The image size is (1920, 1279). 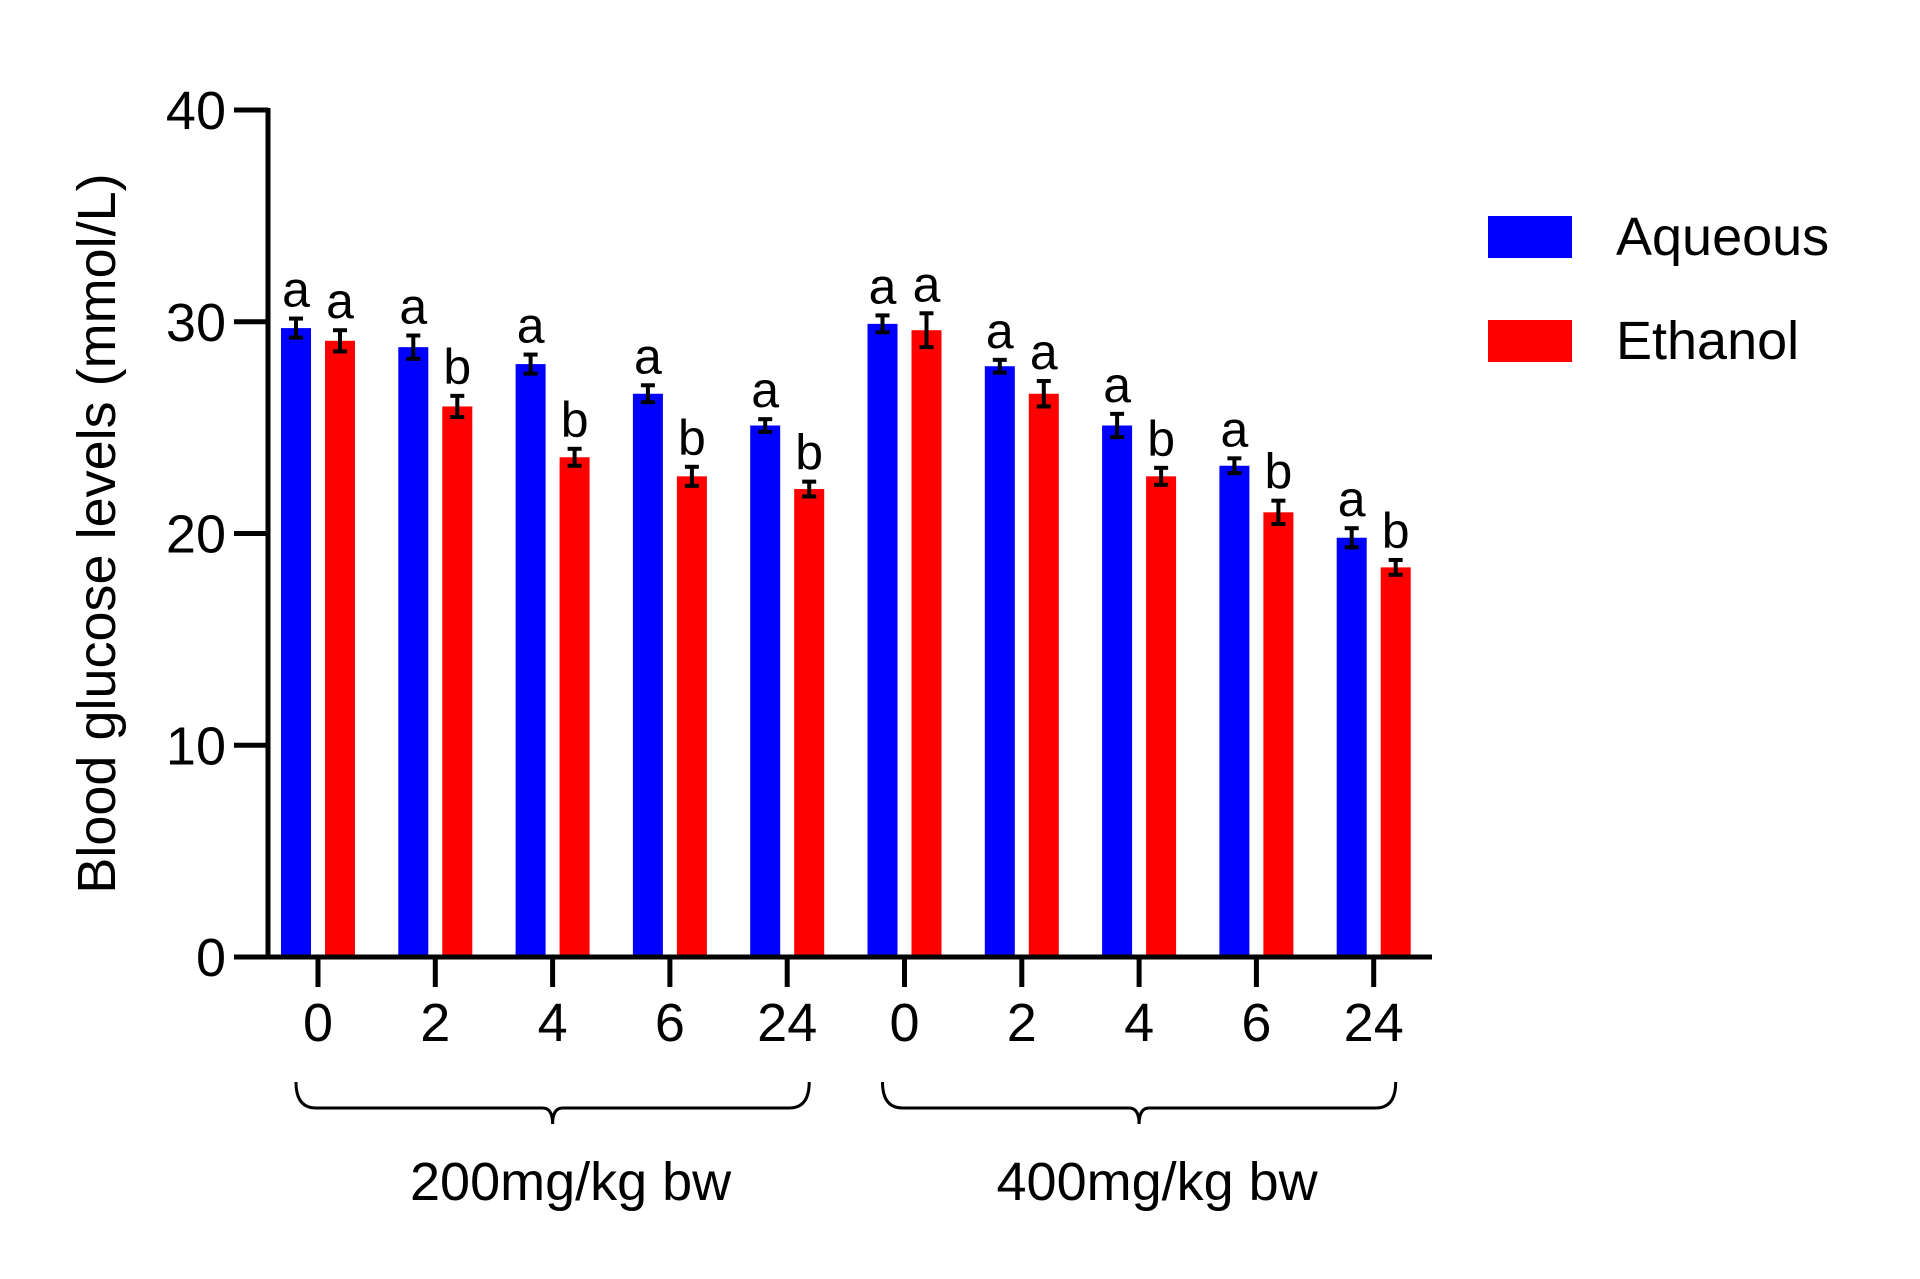 I want to click on x-tick-label-1: 2, so click(x=435, y=1023).